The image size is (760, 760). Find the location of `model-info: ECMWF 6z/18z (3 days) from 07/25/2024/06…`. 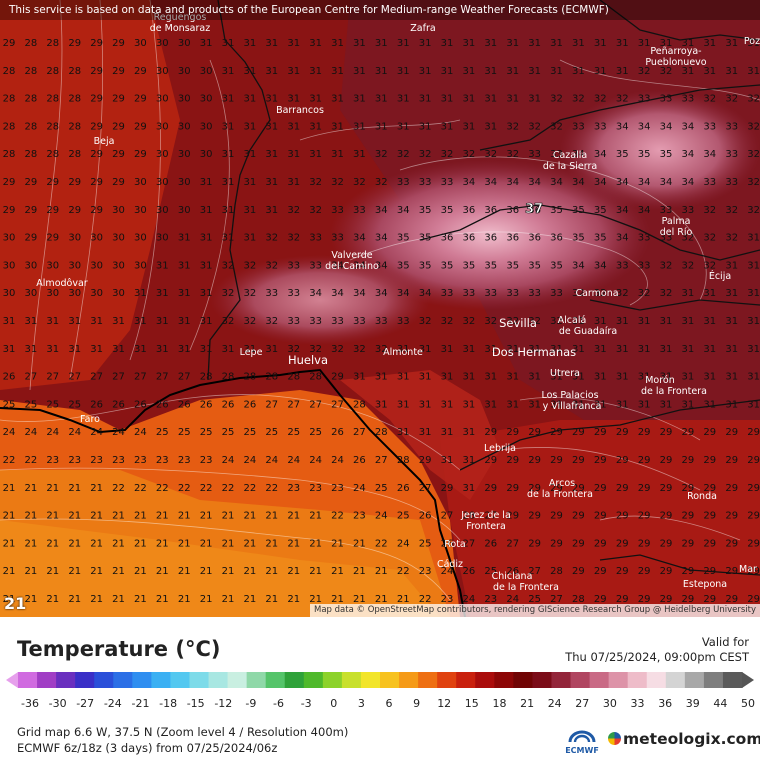

model-info: ECMWF 6z/18z (3 days) from 07/25/2024/06… is located at coordinates (147, 748).